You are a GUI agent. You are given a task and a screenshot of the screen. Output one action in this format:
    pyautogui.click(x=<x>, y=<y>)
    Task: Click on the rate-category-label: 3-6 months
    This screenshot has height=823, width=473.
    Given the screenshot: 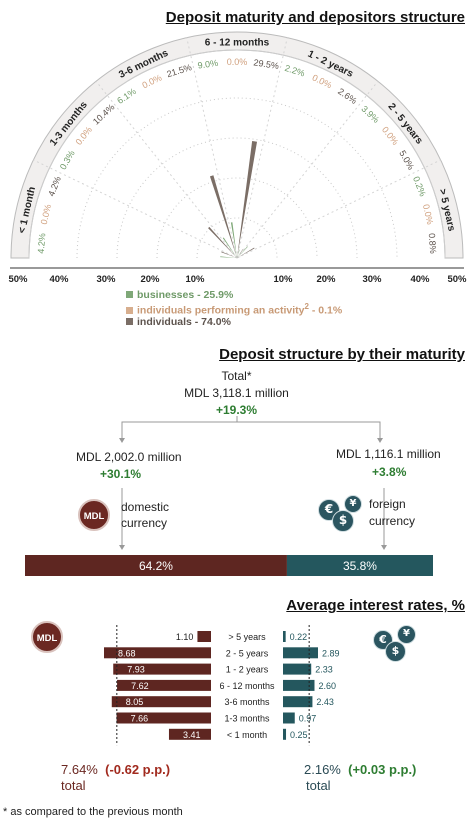 What is the action you would take?
    pyautogui.click(x=247, y=702)
    